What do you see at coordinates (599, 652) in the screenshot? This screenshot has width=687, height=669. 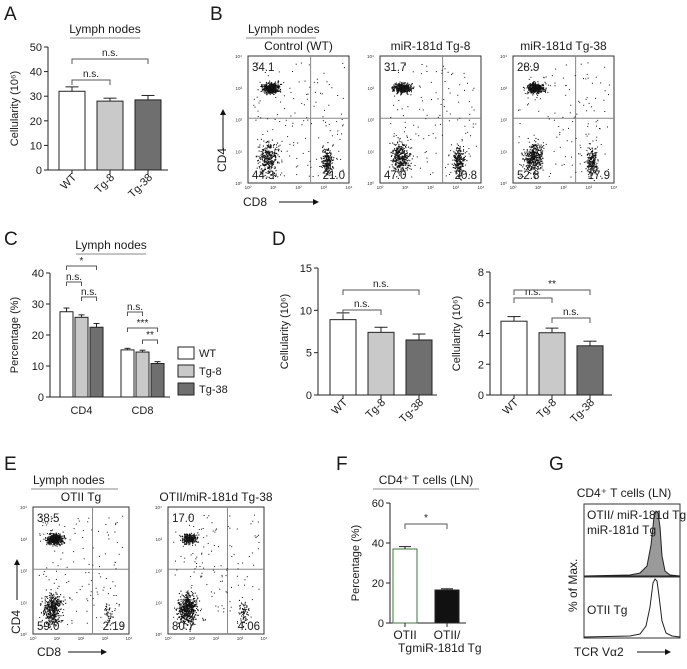 I see `panel-g-xlabel: TCR Vα2` at bounding box center [599, 652].